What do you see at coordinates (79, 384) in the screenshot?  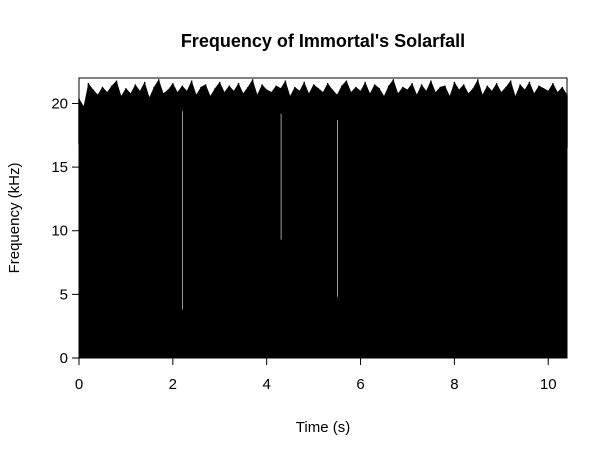 I see `x-tick-label: 0` at bounding box center [79, 384].